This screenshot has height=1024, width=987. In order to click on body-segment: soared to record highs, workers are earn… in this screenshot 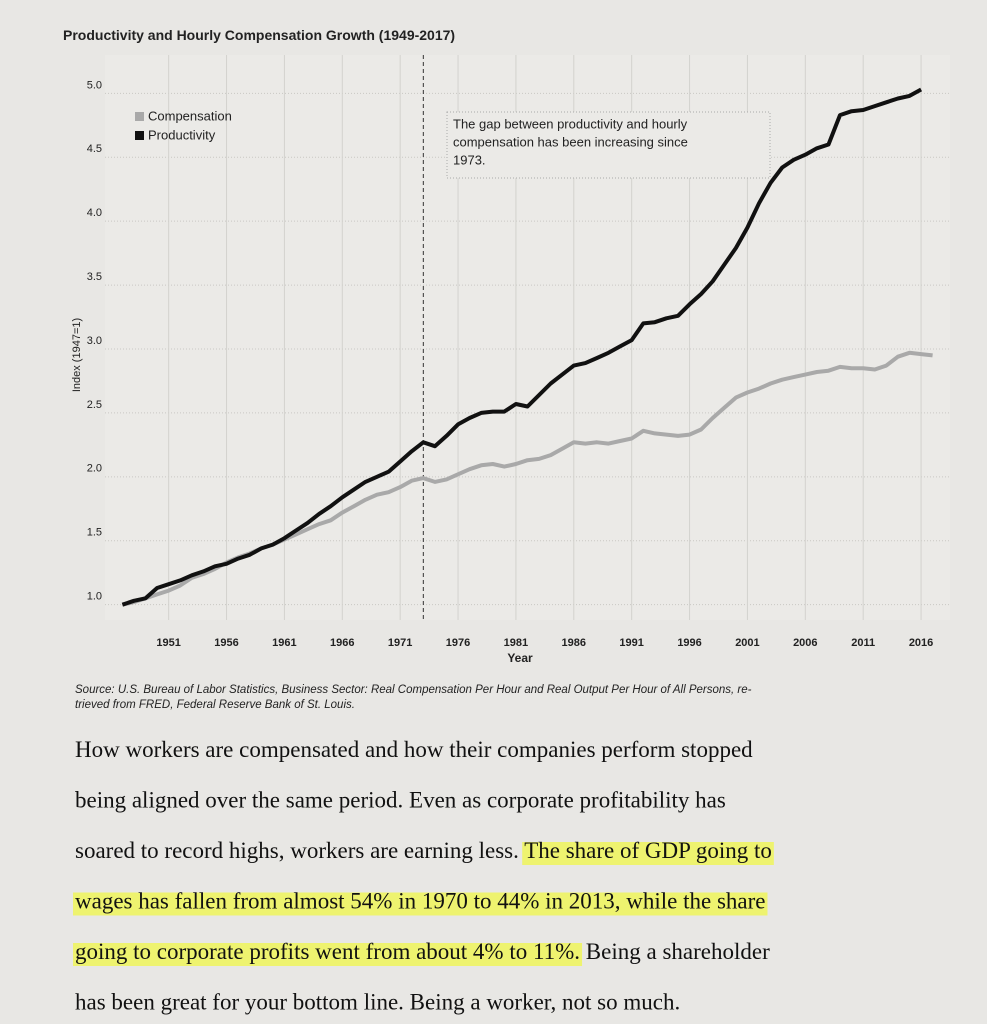, I will do `click(299, 850)`.